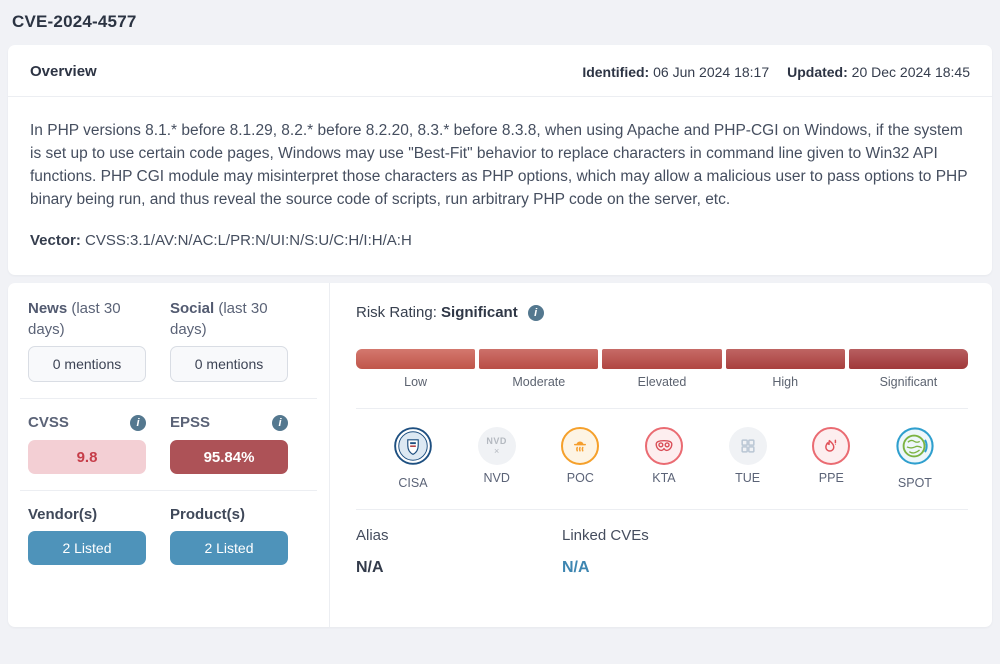 This screenshot has width=1000, height=664. I want to click on risk-rating-label: Risk Rating:, so click(396, 312).